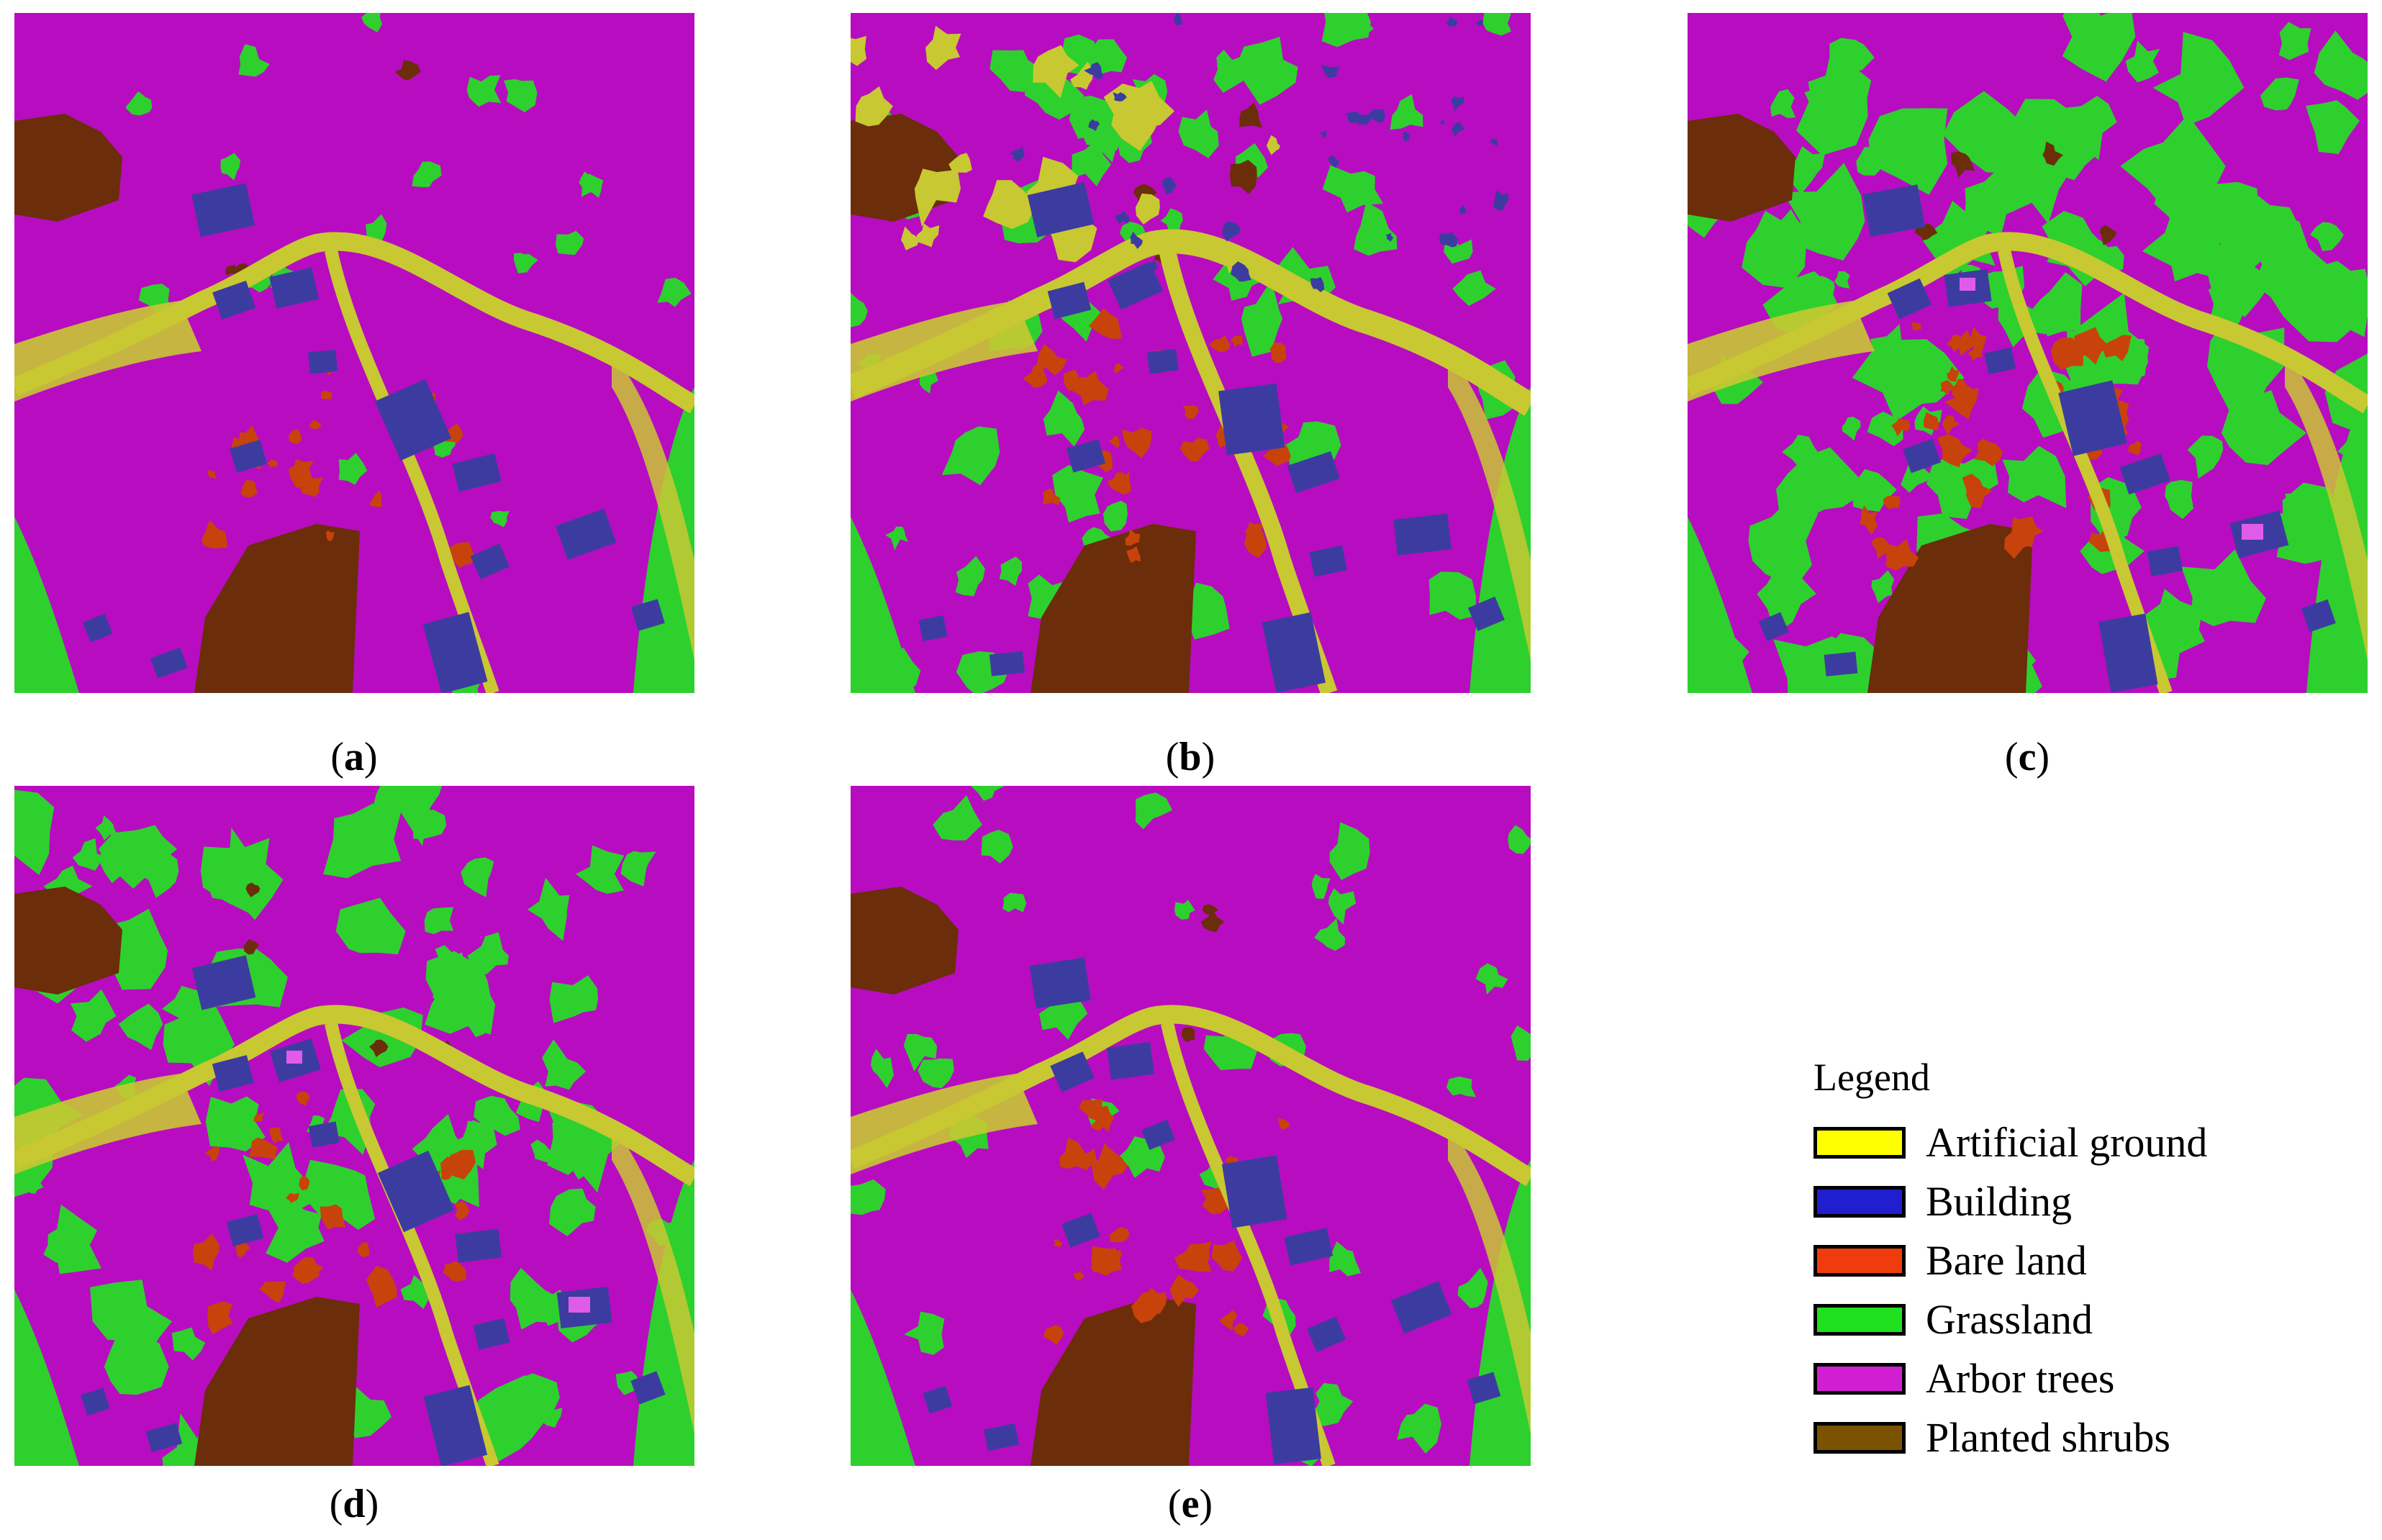 This screenshot has width=2382, height=1540. I want to click on grassland-edge, so click(46, 605).